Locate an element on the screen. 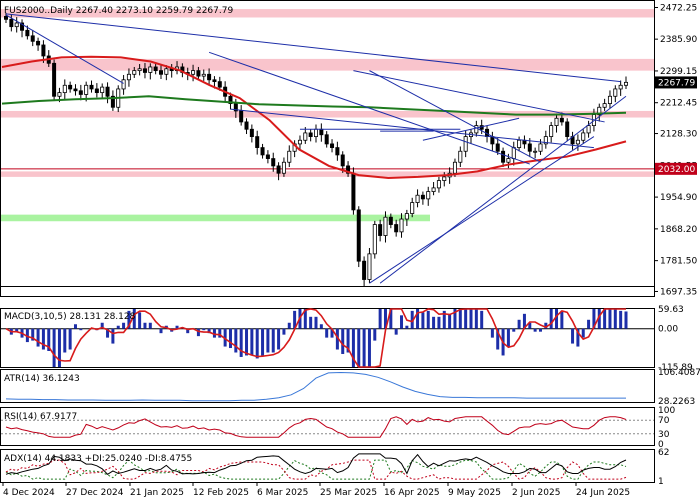 The width and height of the screenshot is (700, 500). time-tick-label: 21 Jan 2025 is located at coordinates (157, 493).